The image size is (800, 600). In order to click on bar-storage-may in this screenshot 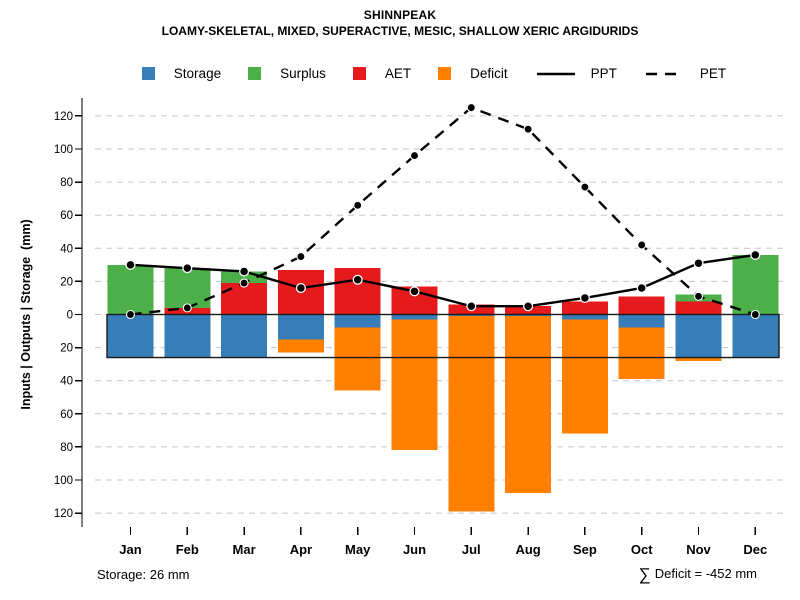, I will do `click(357, 321)`.